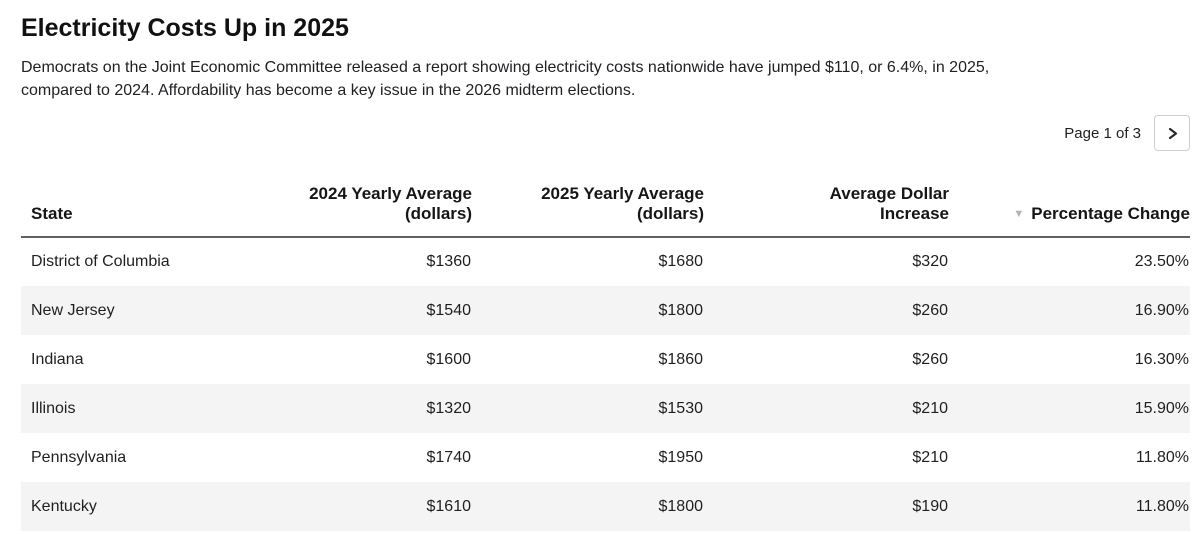 The width and height of the screenshot is (1200, 534). I want to click on value-cell: $1740, so click(449, 457).